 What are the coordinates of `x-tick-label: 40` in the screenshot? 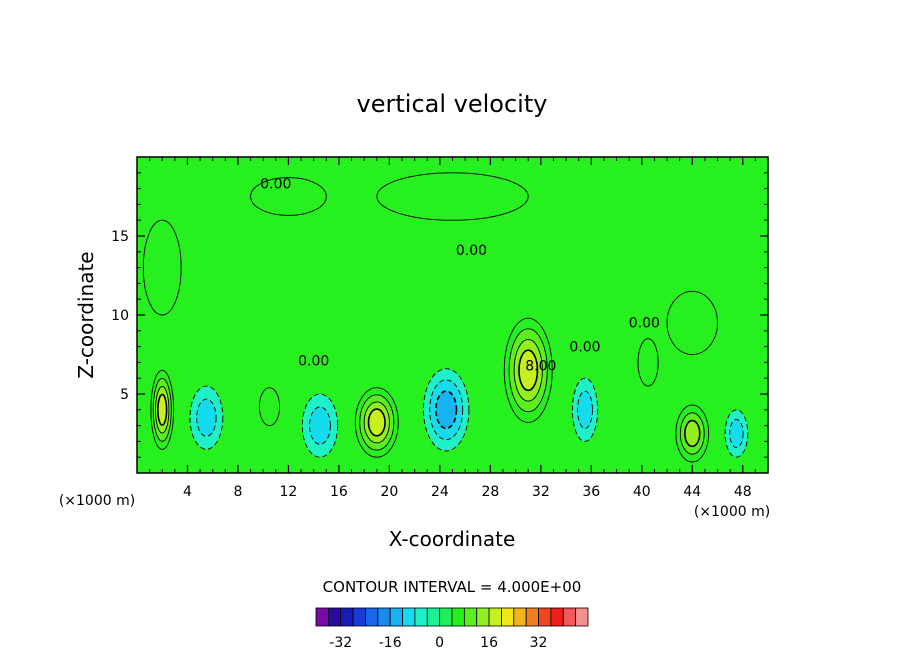 It's located at (642, 492).